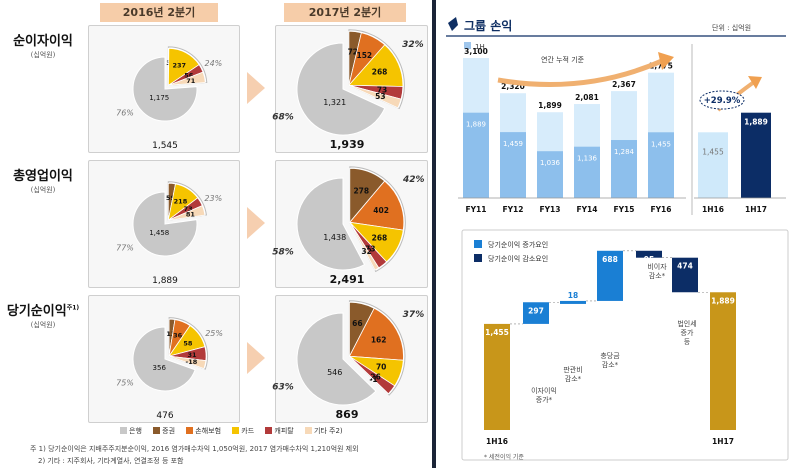  Describe the element at coordinates (214, 333) in the screenshot. I see `pie-other-percent: 25%` at that location.